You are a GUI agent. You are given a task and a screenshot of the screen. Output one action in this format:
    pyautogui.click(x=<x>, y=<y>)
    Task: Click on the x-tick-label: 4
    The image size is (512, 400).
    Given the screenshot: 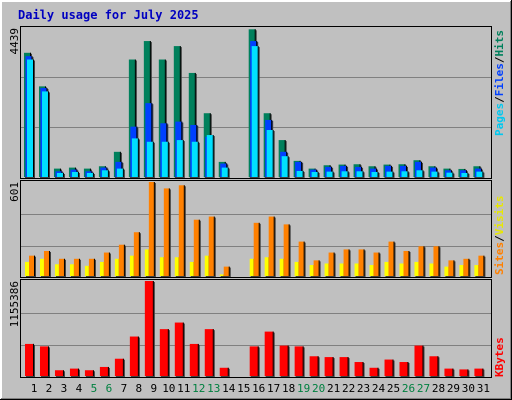 What is the action you would take?
    pyautogui.click(x=79, y=388)
    